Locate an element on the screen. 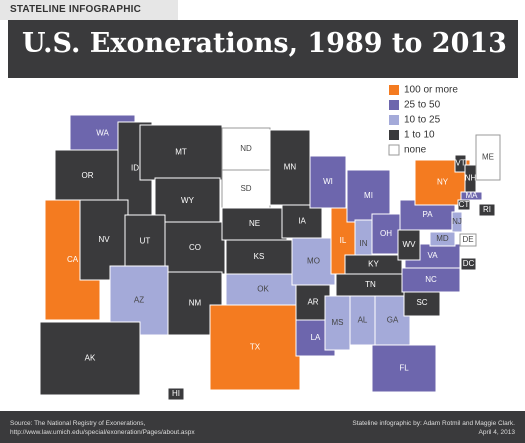 Image resolution: width=525 pixels, height=443 pixels. state-label: IA is located at coordinates (302, 221).